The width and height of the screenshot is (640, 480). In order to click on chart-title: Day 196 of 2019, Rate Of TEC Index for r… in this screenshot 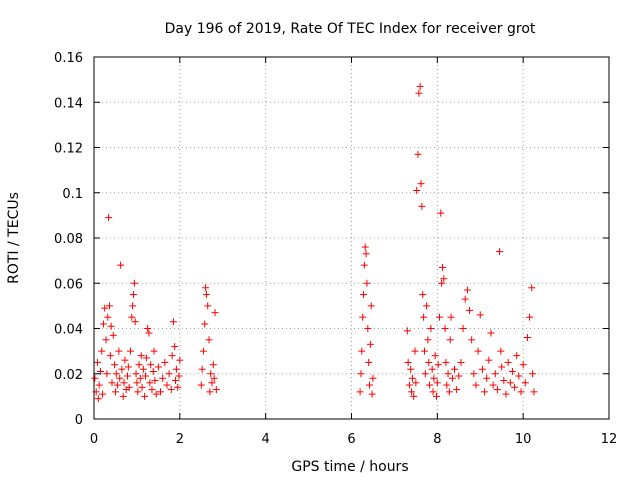, I will do `click(350, 29)`.